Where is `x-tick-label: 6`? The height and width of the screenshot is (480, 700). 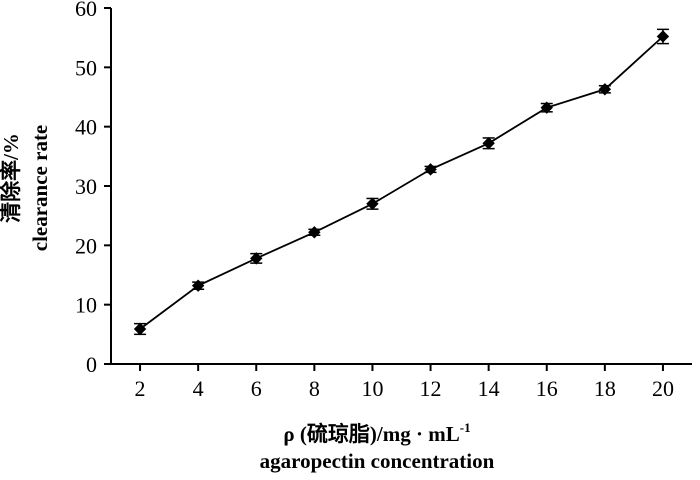 x-tick-label: 6 is located at coordinates (256, 388).